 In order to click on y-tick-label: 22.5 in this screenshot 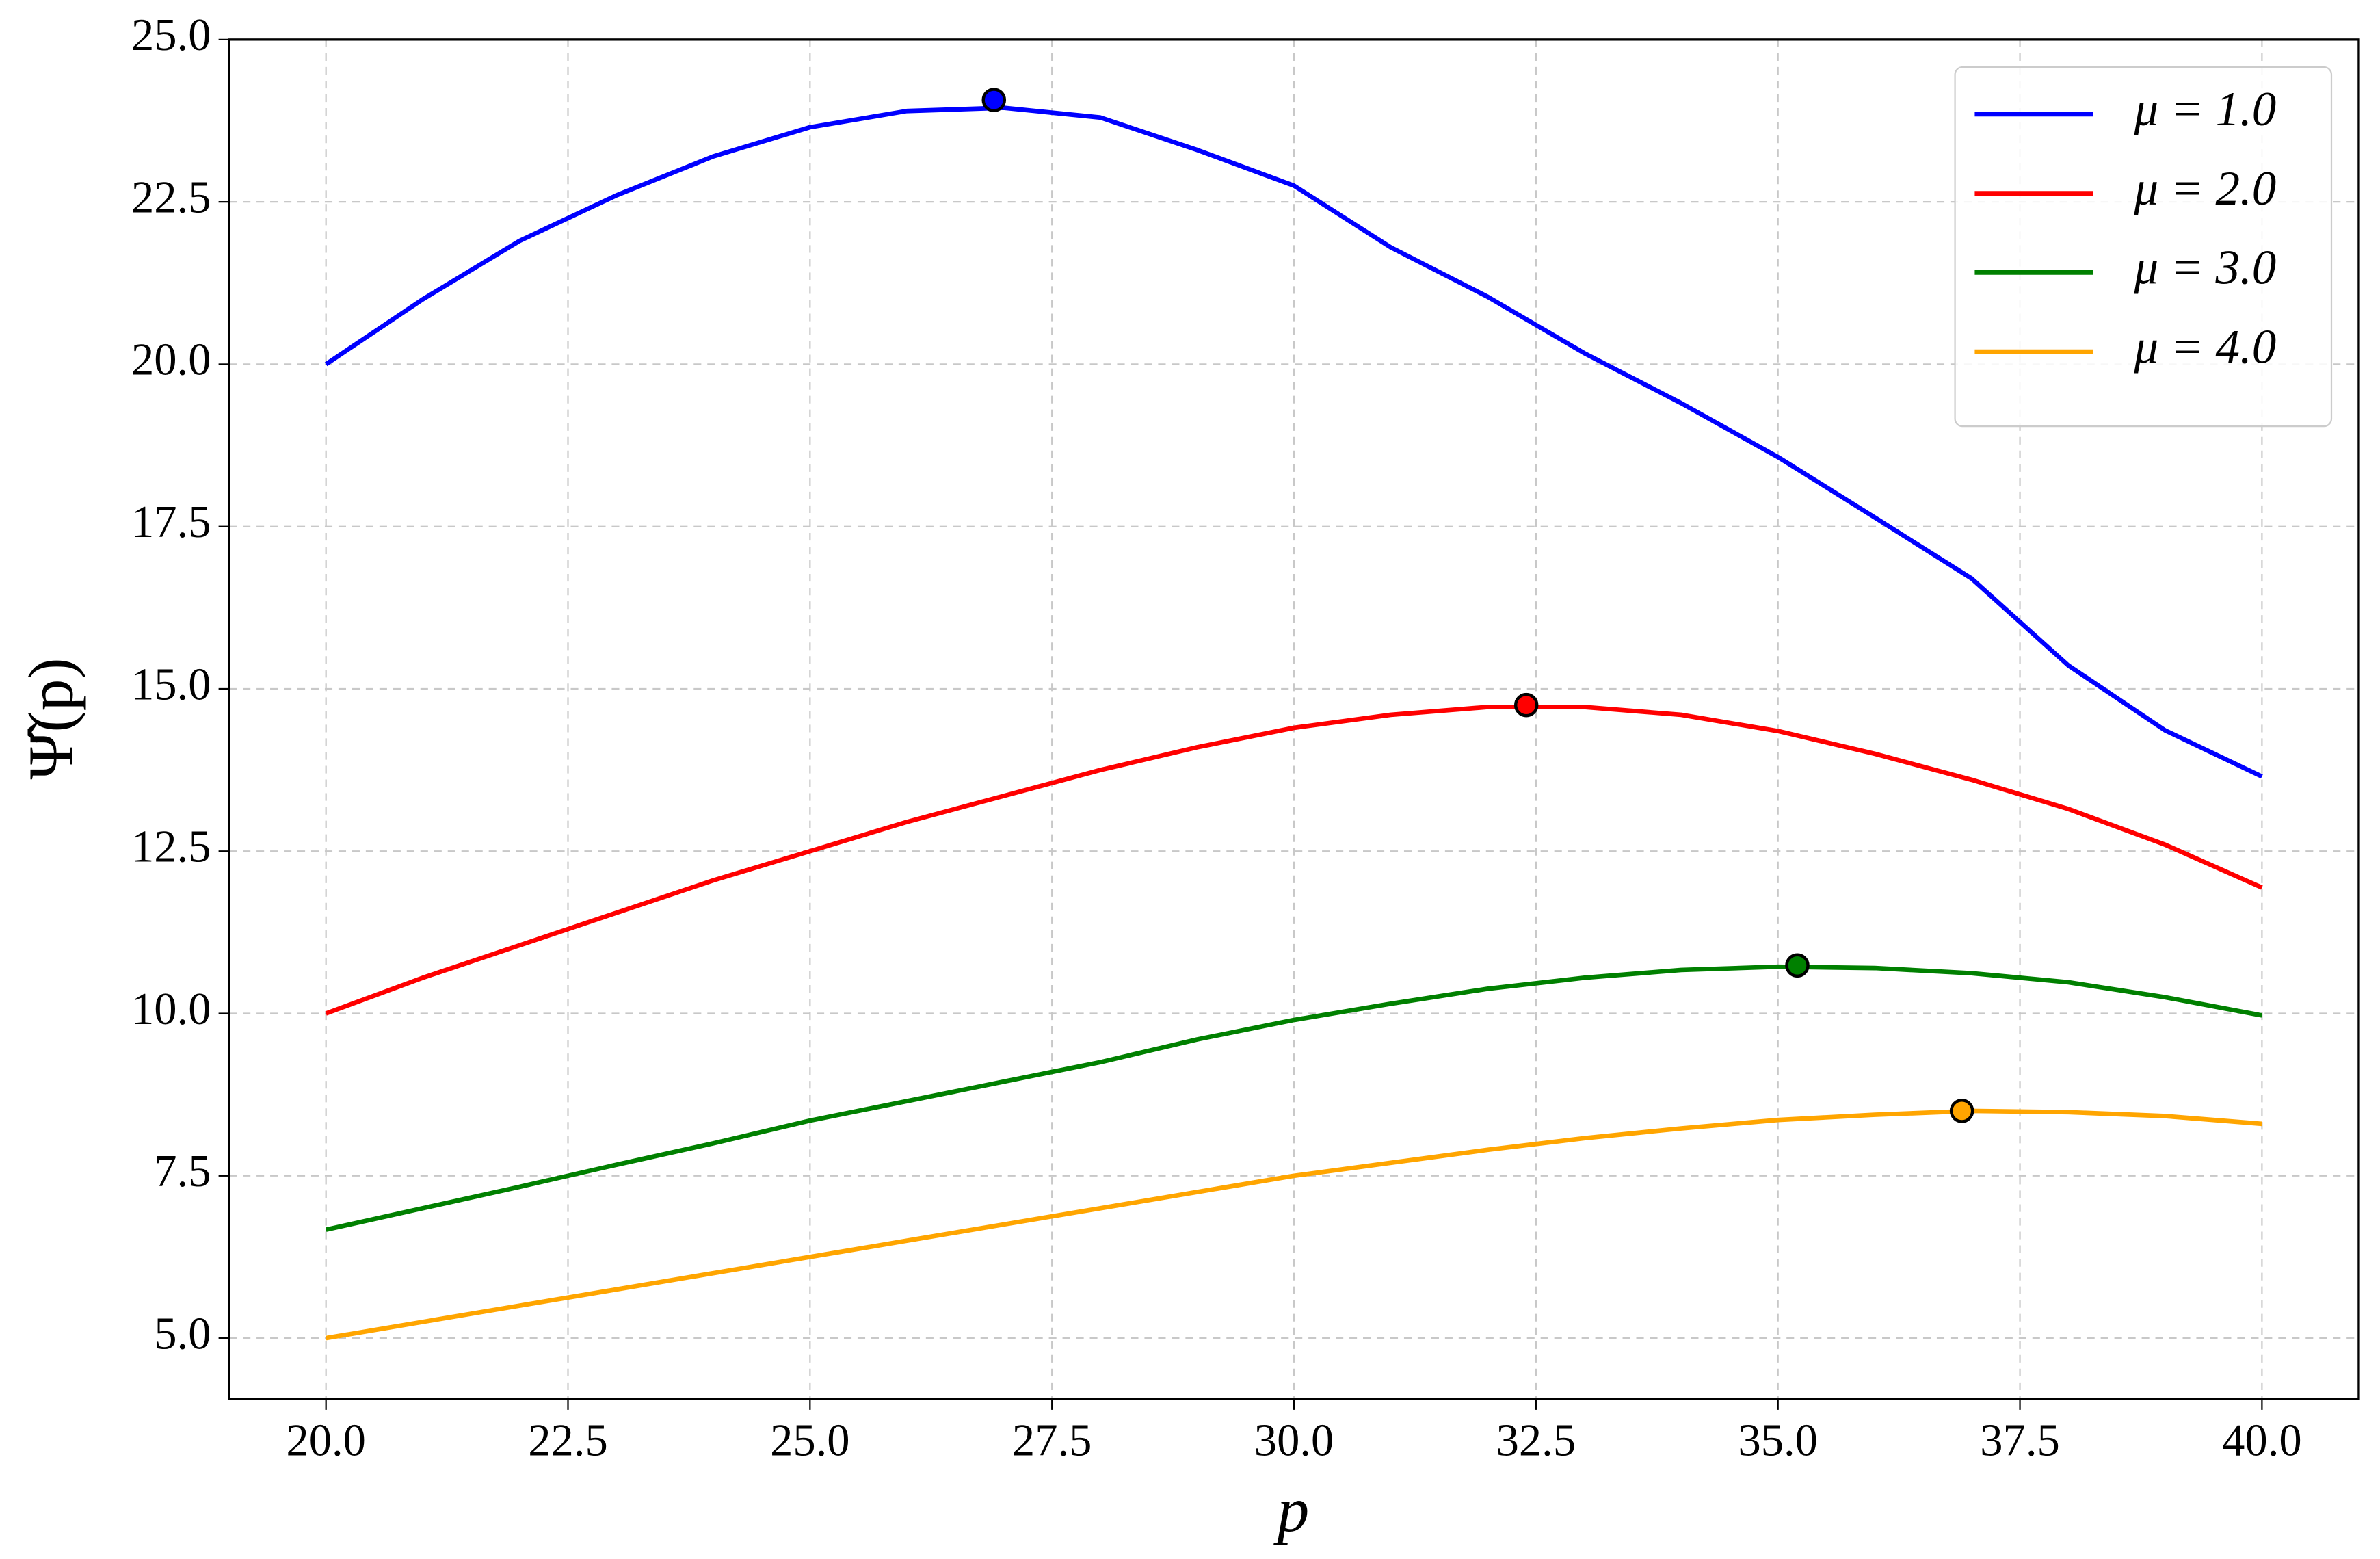, I will do `click(171, 197)`.